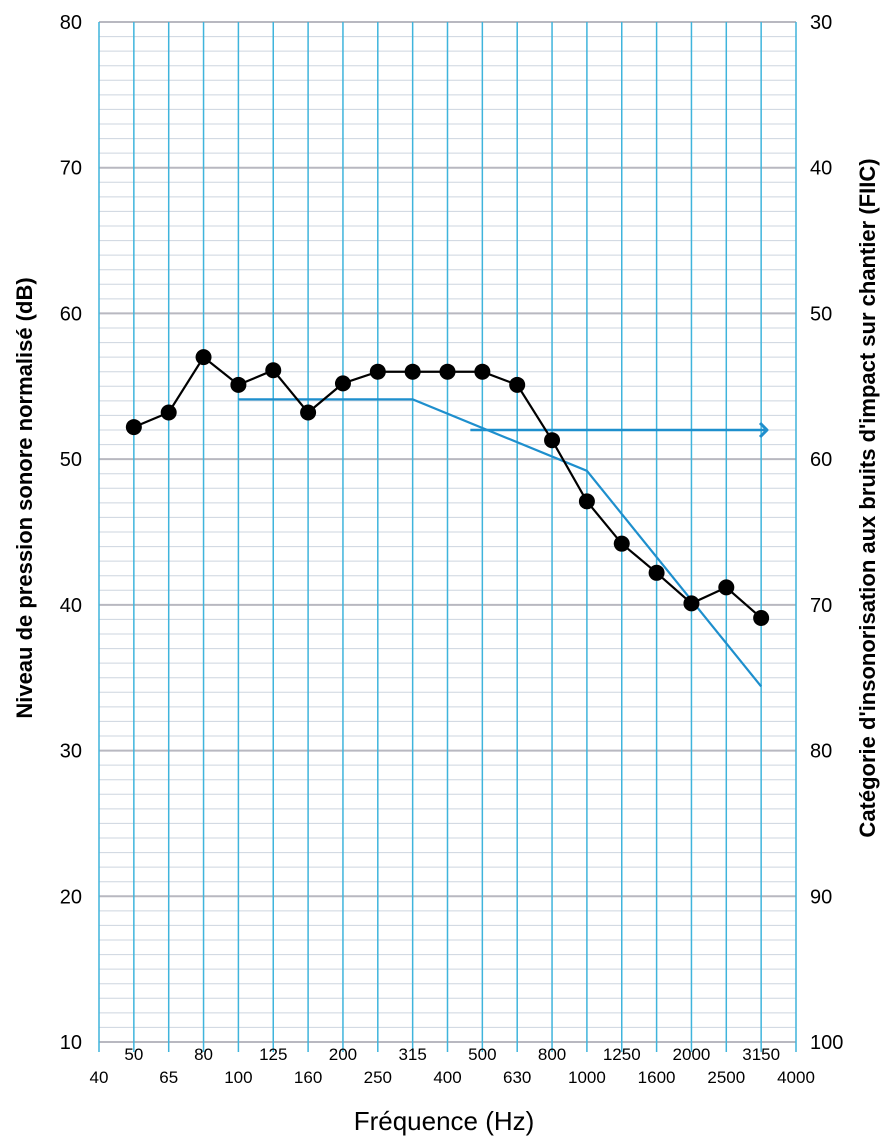 This screenshot has width=886, height=1142. Describe the element at coordinates (587, 1077) in the screenshot. I see `x-tick-label: 1000` at that location.